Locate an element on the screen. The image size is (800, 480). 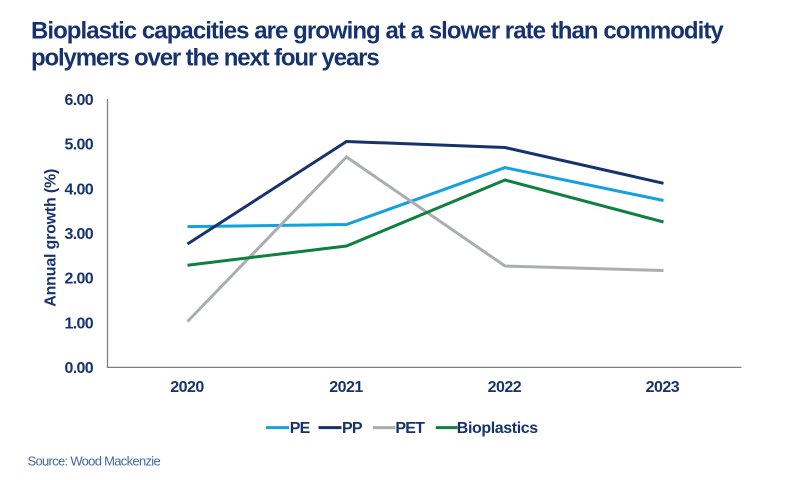
svg-text:polymers over the next four ye: polymers over the next four years is located at coordinates (205, 58).